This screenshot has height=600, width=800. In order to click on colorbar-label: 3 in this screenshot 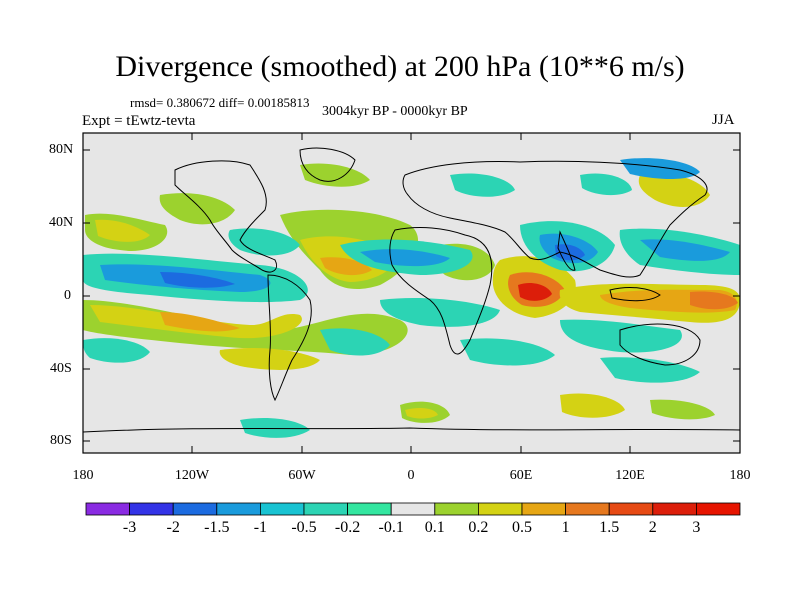, I will do `click(696, 527)`.